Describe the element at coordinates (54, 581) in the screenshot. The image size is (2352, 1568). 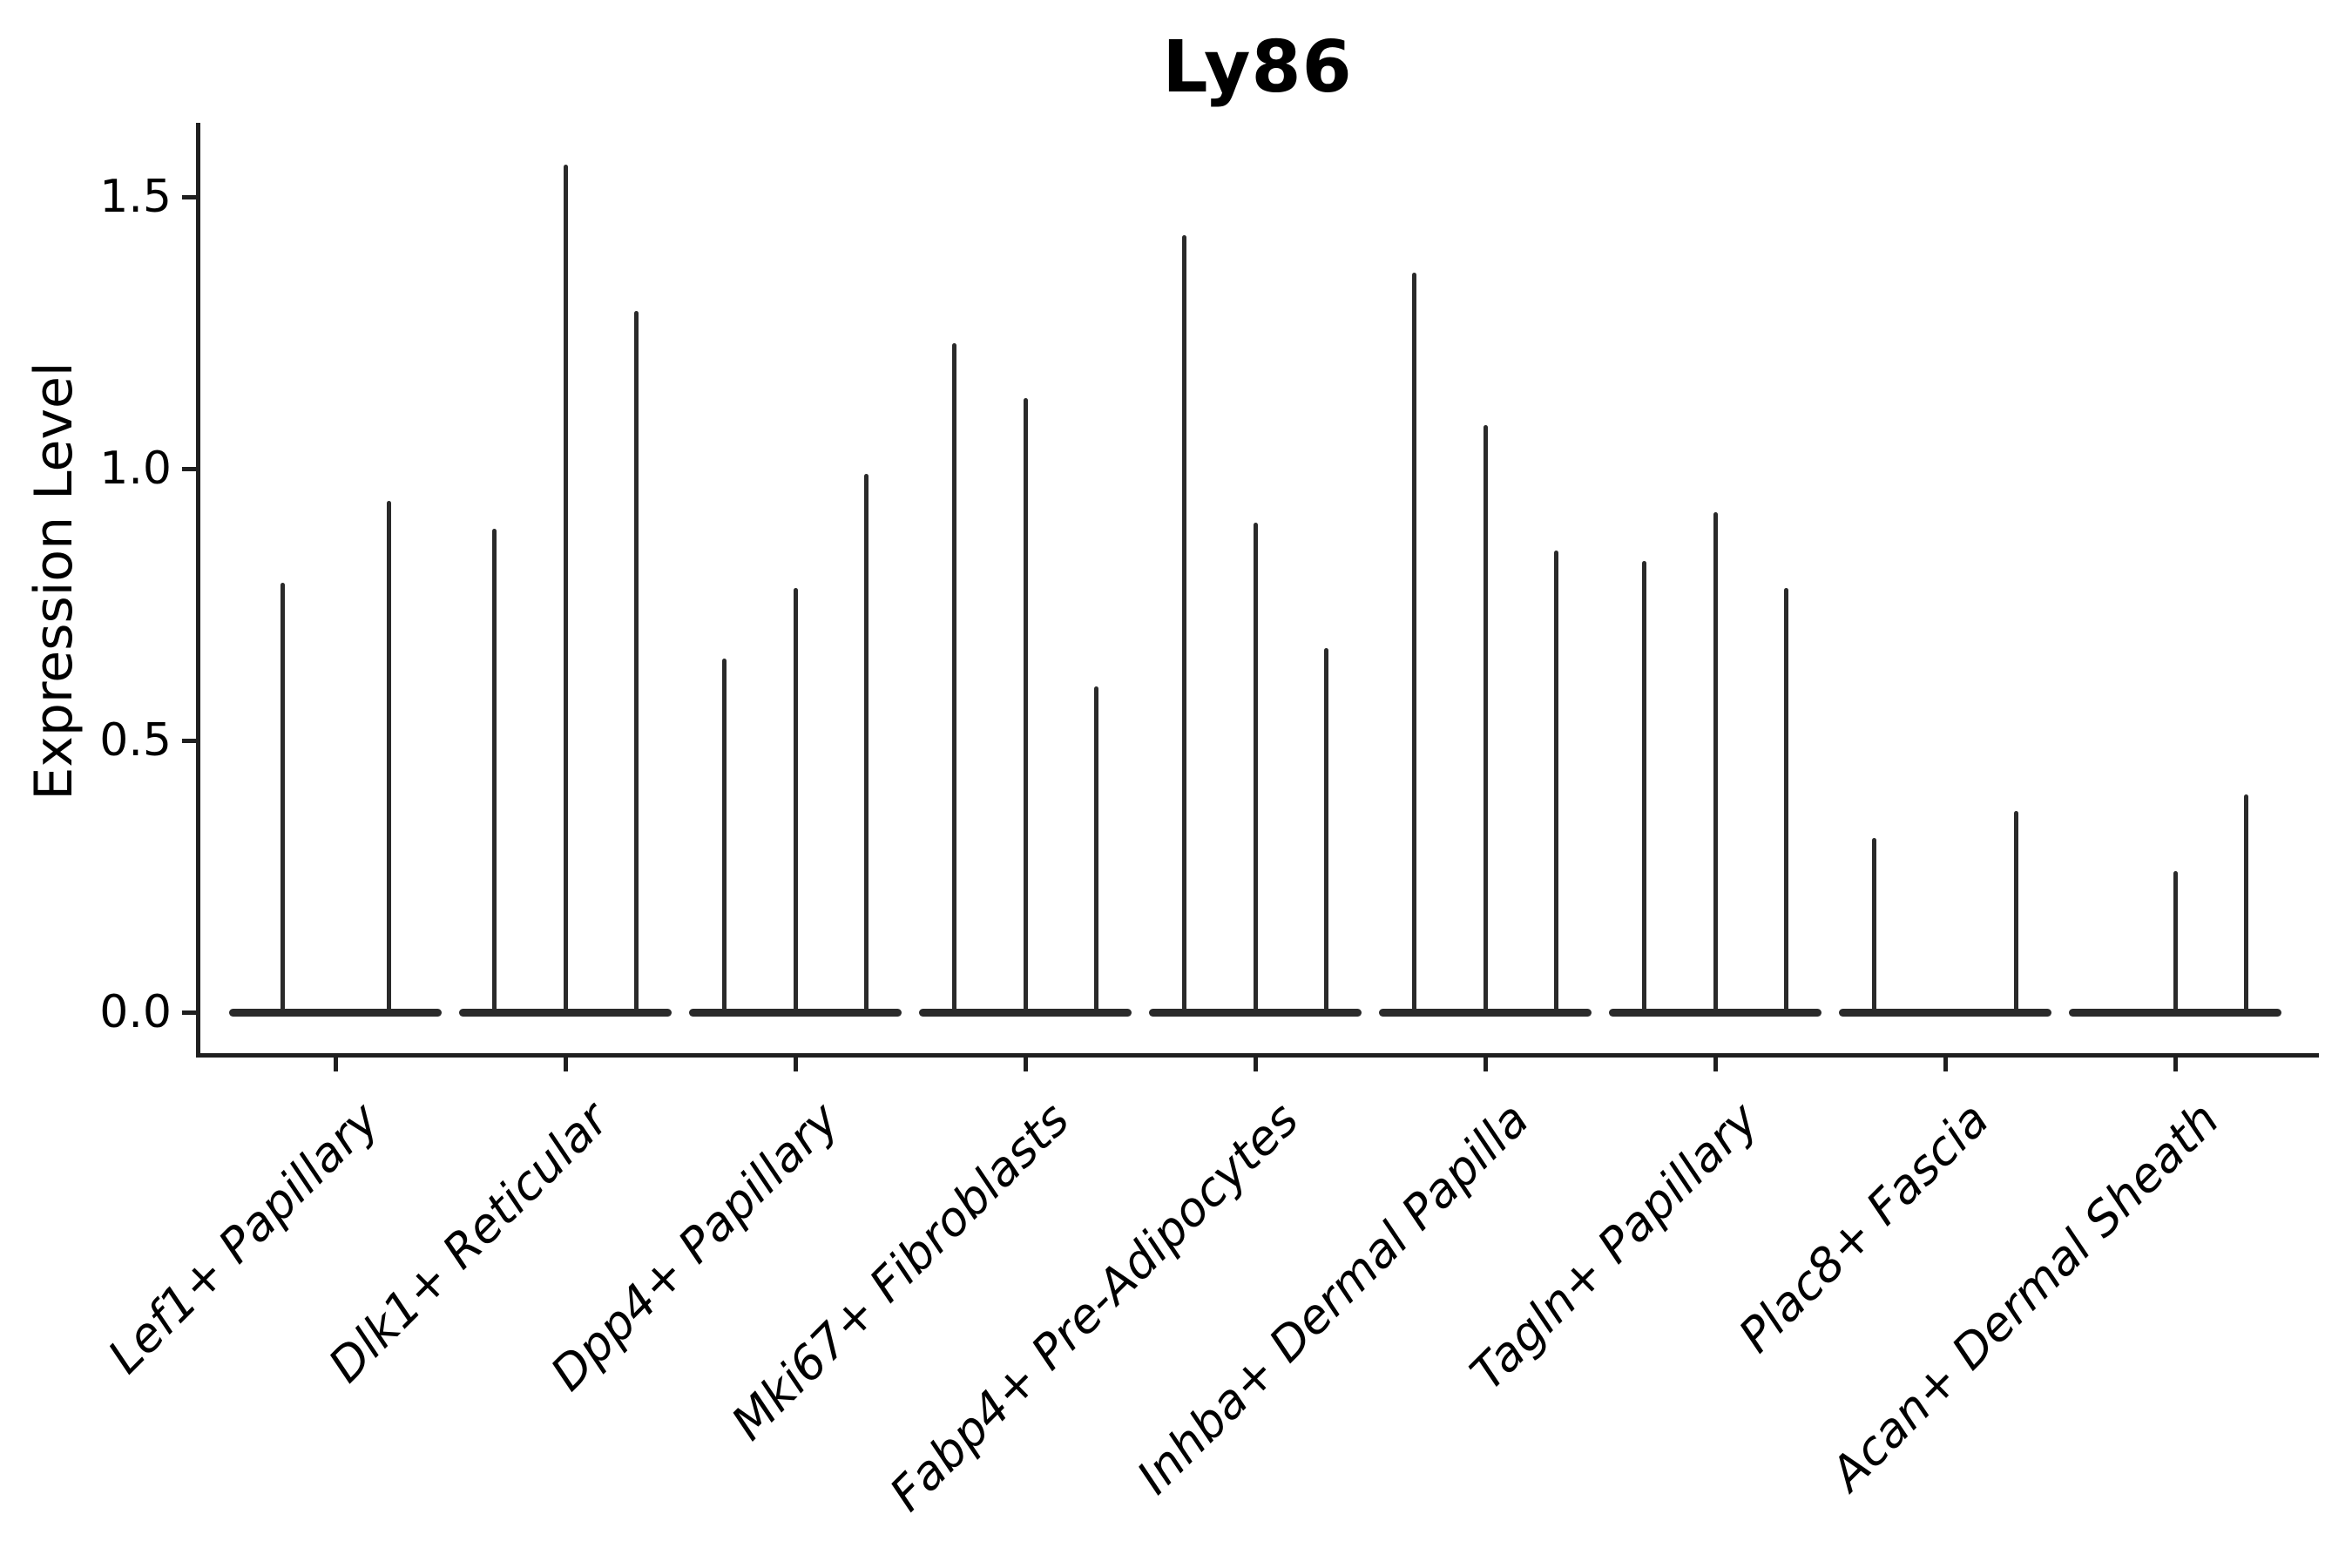
I see `y-axis-label: Expression Level` at that location.